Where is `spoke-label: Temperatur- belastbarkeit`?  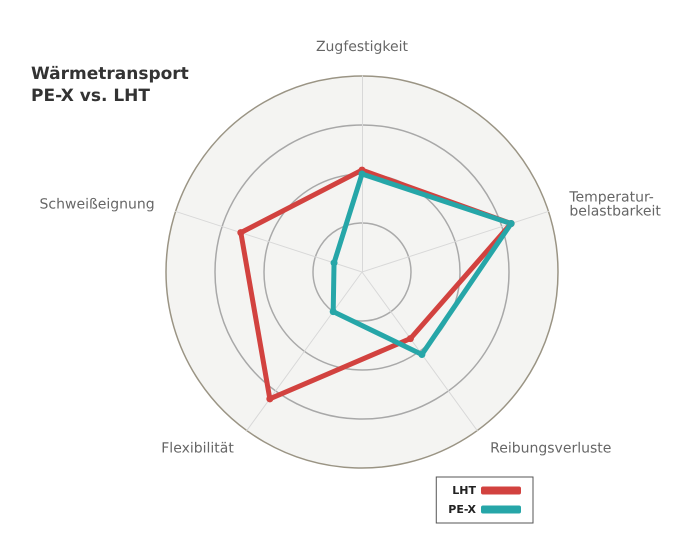 spoke-label: Temperatur- belastbarkeit is located at coordinates (615, 205).